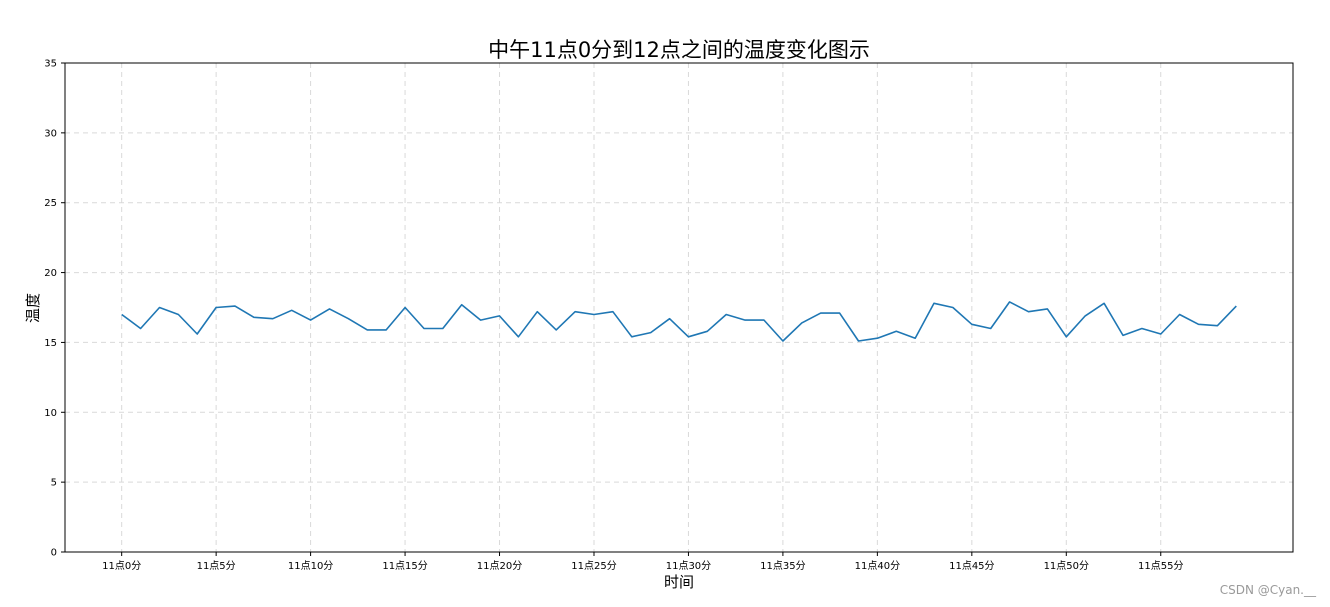 Image resolution: width=1330 pixels, height=607 pixels. I want to click on y-axis: 0 5 10 15 20 25 30 35, so click(54, 309).